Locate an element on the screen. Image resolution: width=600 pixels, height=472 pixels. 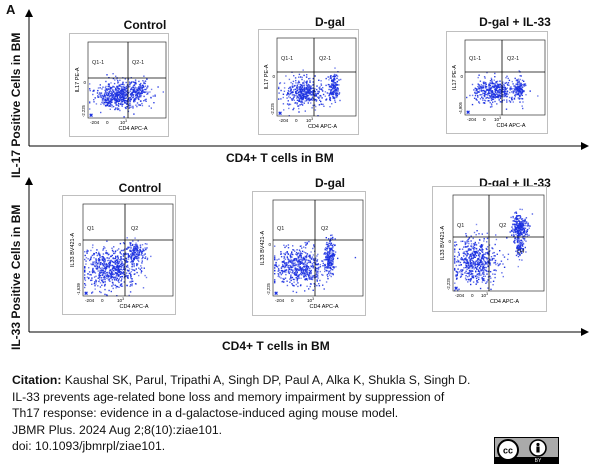
y-tick-label: -1,639 is located at coordinates (78, 288).